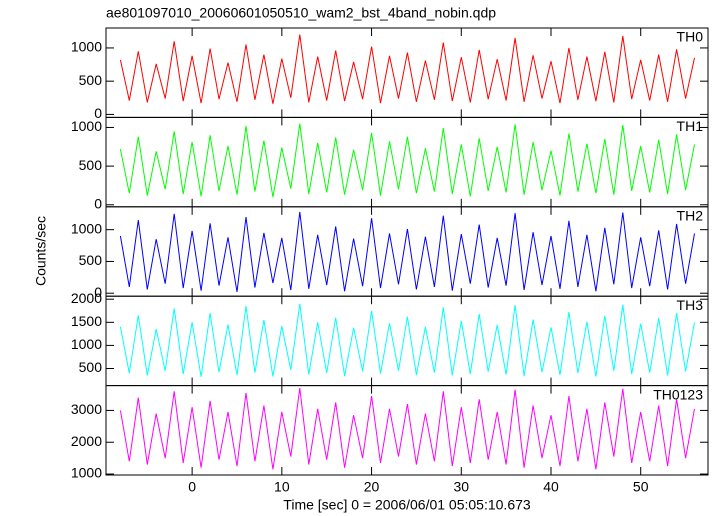 Image resolution: width=717 pixels, height=516 pixels. What do you see at coordinates (690, 305) in the screenshot?
I see `series-label: TH3` at bounding box center [690, 305].